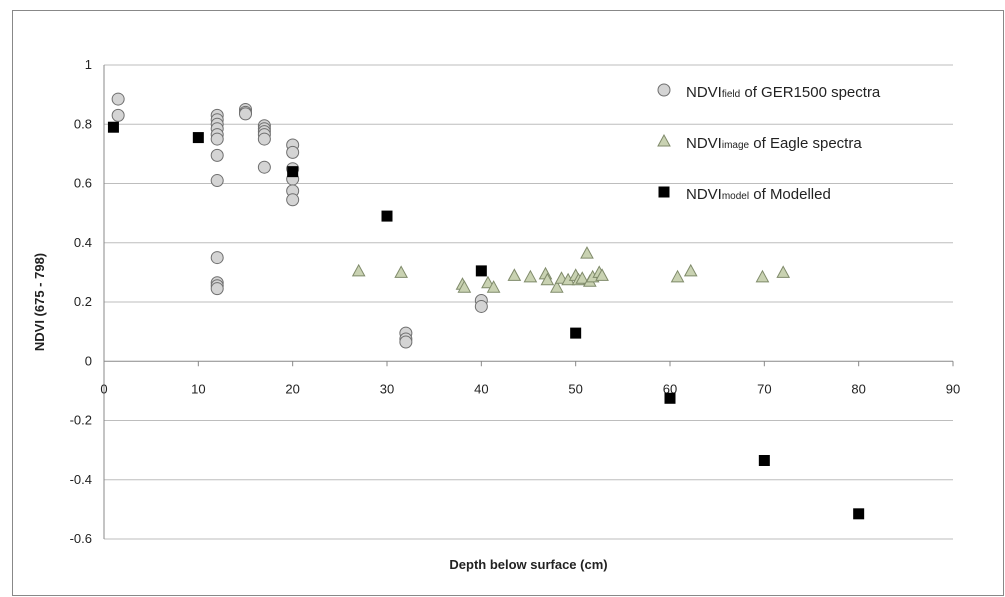  I want to click on y-tick-label: 0, so click(88, 360).